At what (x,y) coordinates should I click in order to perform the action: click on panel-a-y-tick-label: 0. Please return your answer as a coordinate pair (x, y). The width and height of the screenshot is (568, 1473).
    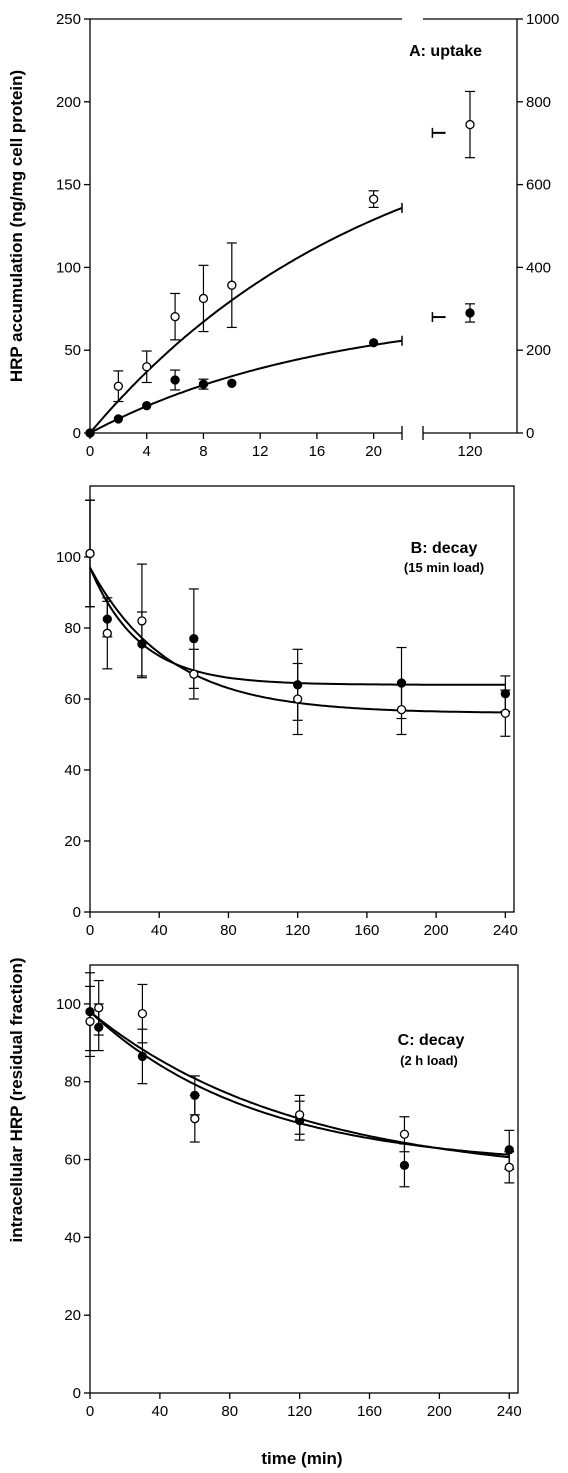
    Looking at the image, I should click on (77, 433).